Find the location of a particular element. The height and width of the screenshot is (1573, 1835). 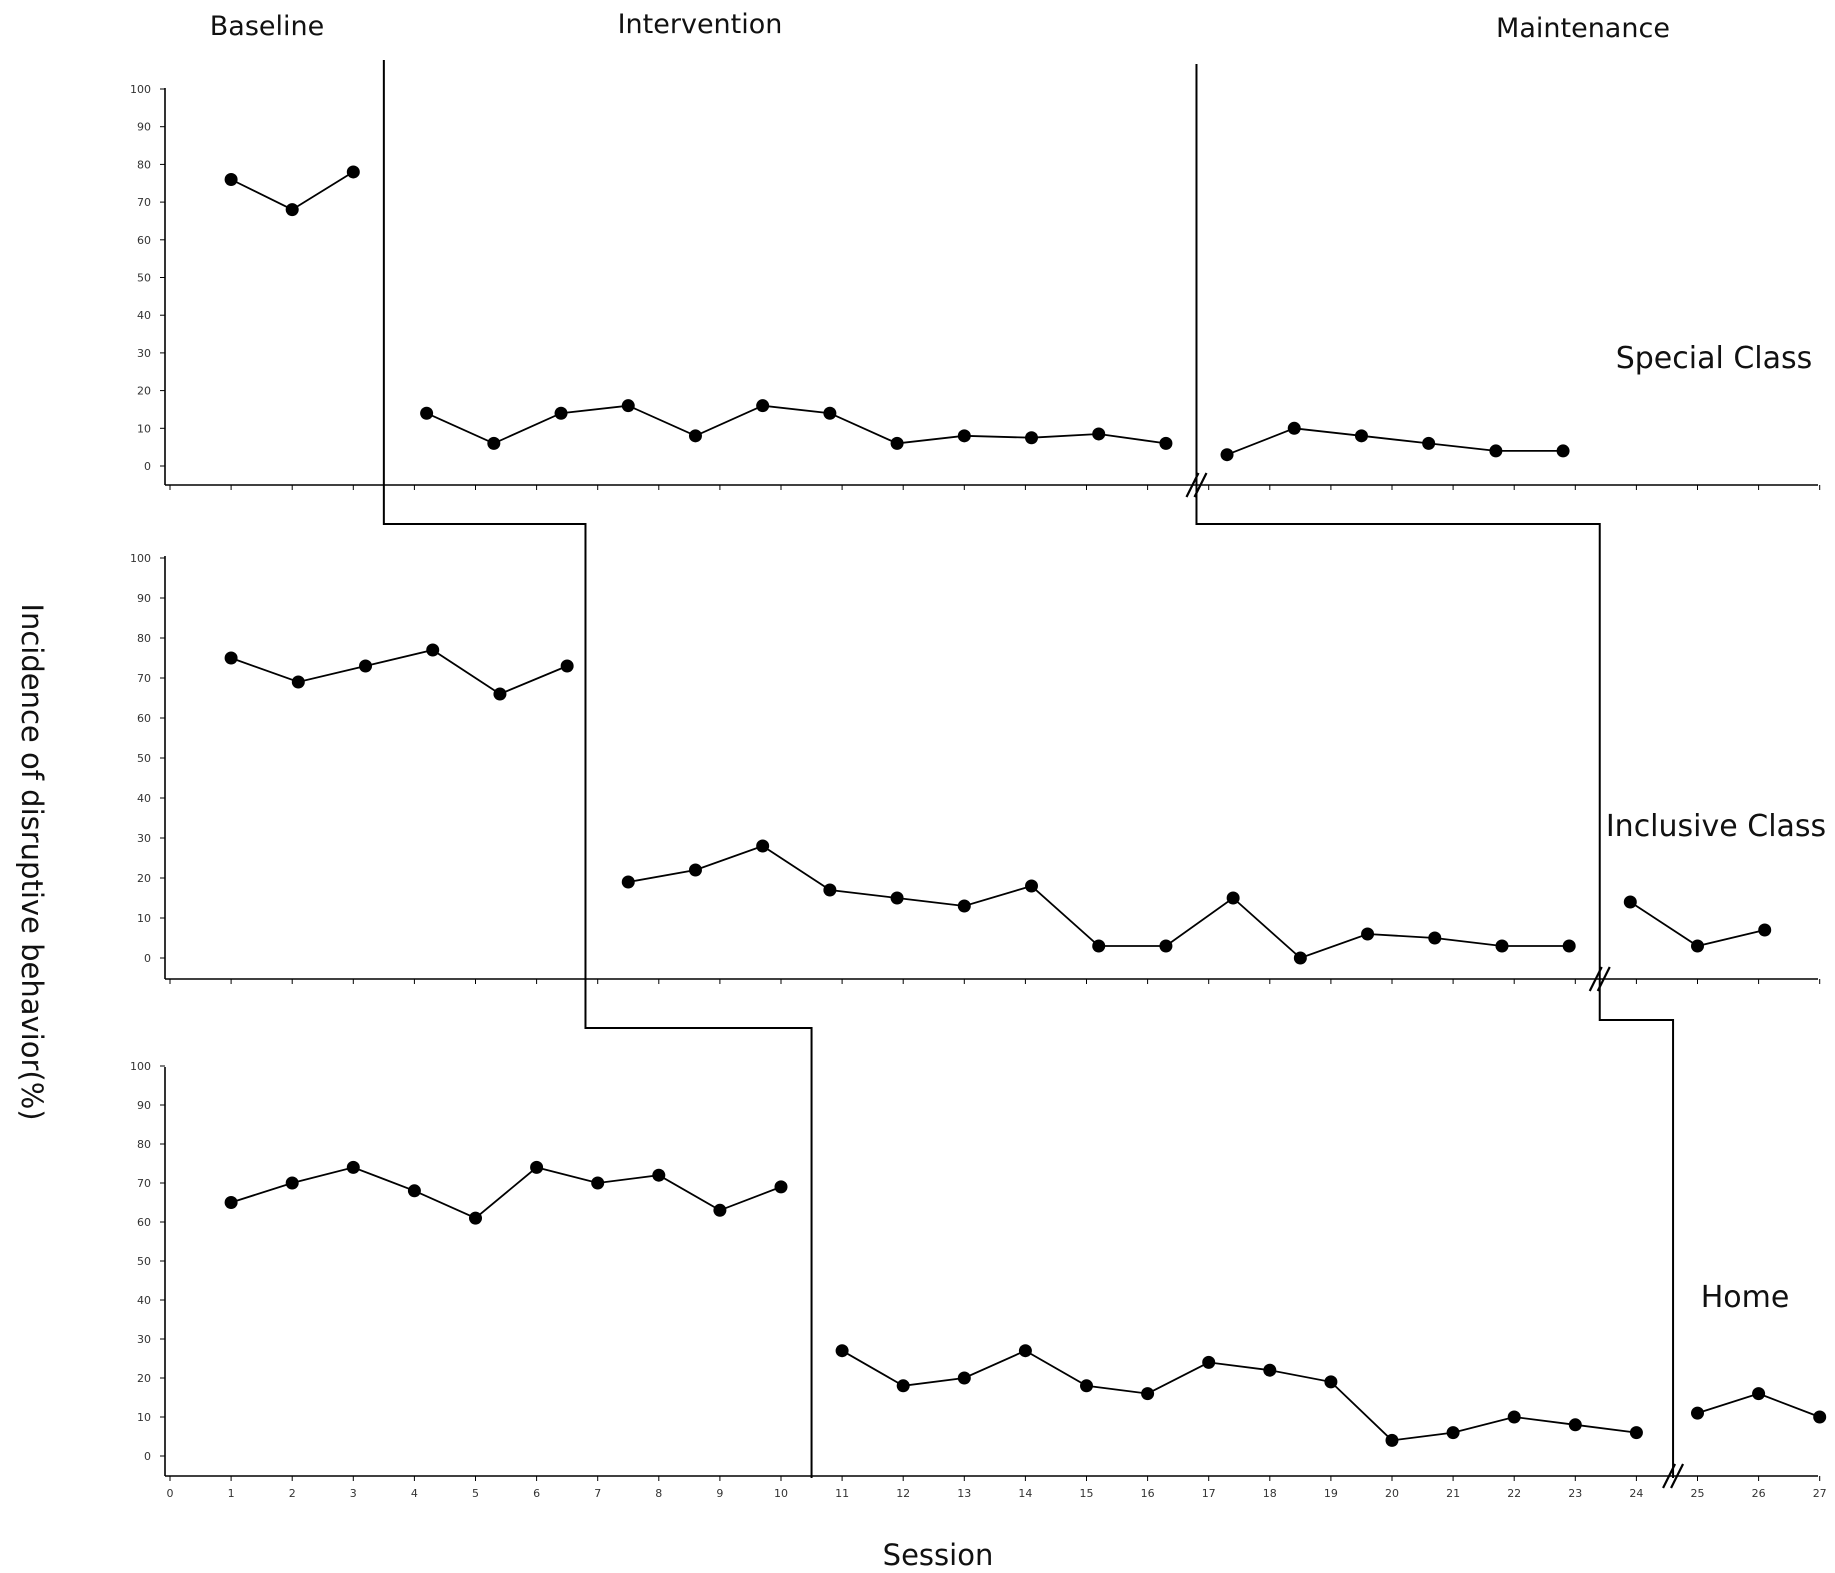

x-tick-label: 10 is located at coordinates (781, 1493).